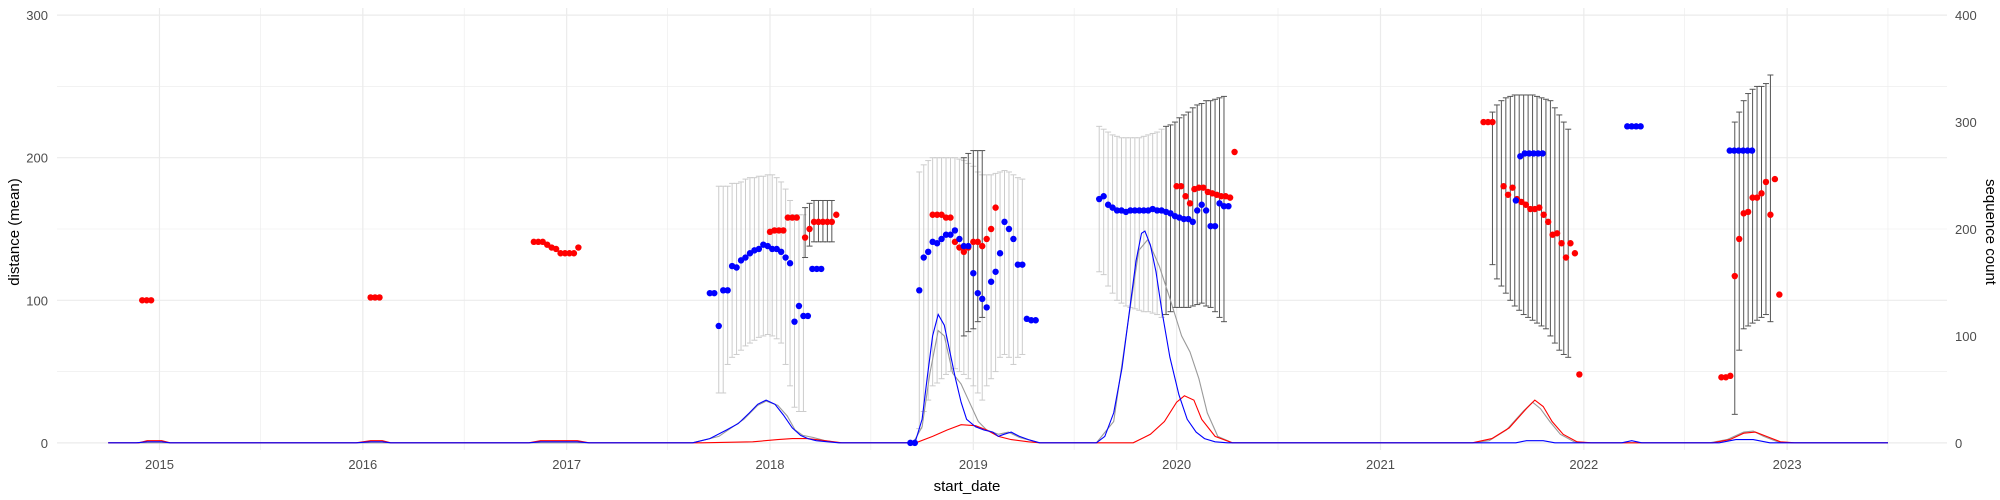 This screenshot has height=500, width=2000. What do you see at coordinates (14, 232) in the screenshot?
I see `y-axis-title: distance (mean)` at bounding box center [14, 232].